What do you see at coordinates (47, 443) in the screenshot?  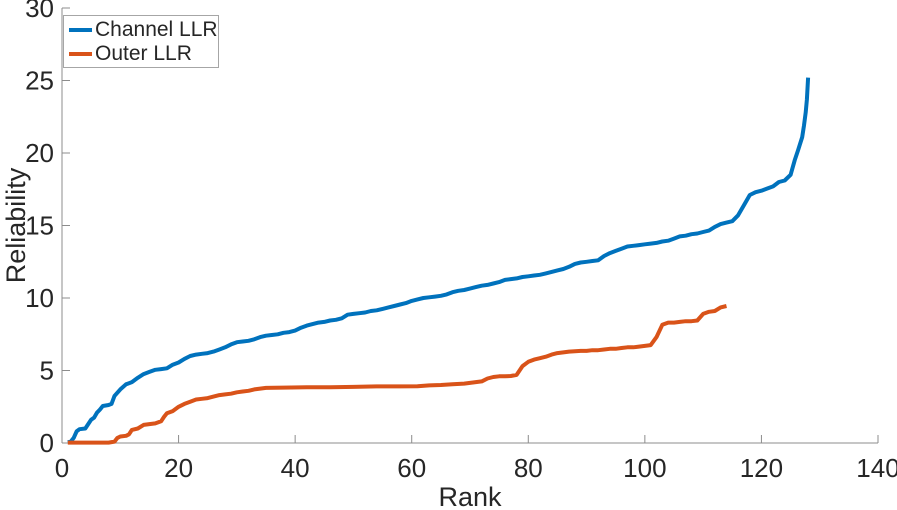 I see `y-tick-label: 0` at bounding box center [47, 443].